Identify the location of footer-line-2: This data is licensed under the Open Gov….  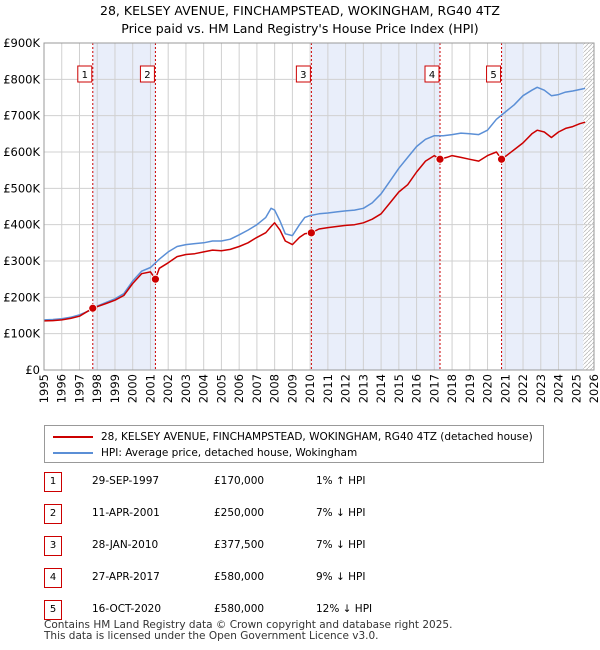
(211, 636).